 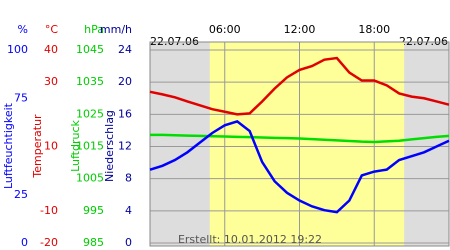 I want to click on x-tick-label: 06:00, so click(x=225, y=29).